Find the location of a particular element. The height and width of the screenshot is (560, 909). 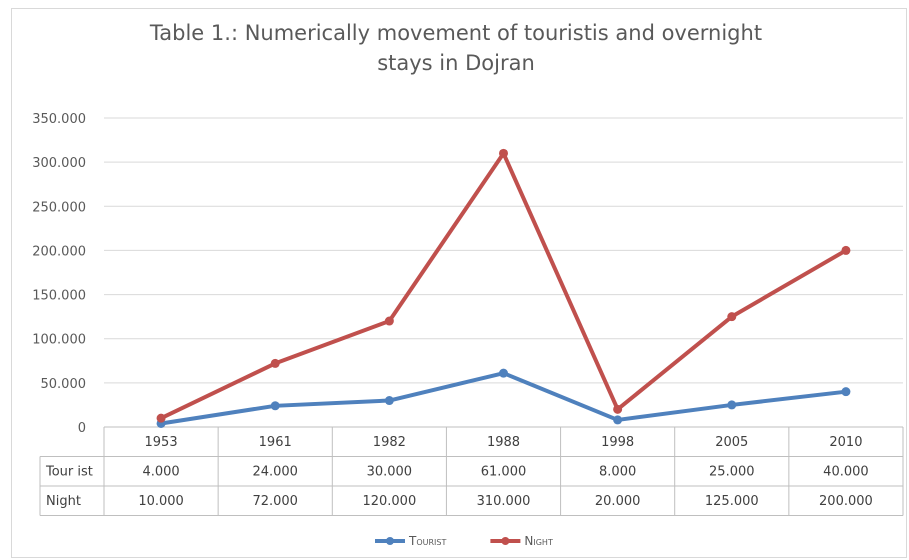

category-label: 1988 is located at coordinates (503, 442).